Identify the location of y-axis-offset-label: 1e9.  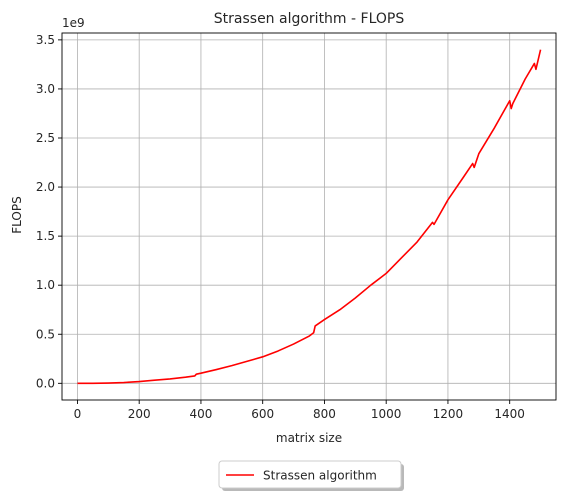
(73, 23).